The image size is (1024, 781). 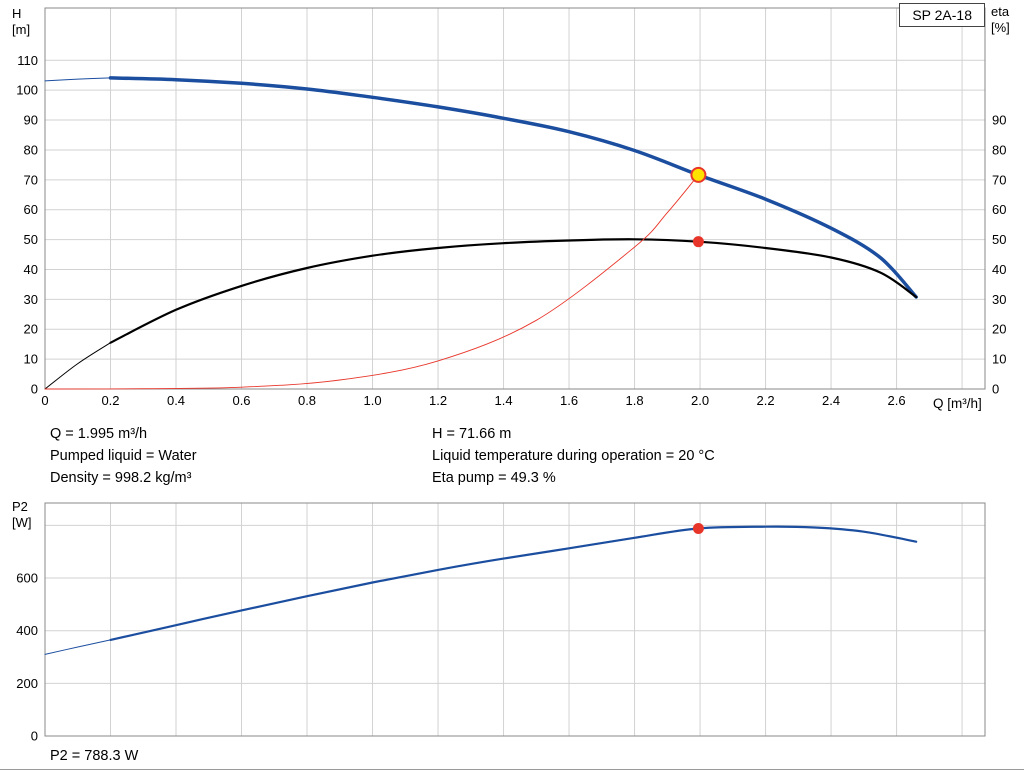 I want to click on y-tick-label-left: 60, so click(x=31, y=209).